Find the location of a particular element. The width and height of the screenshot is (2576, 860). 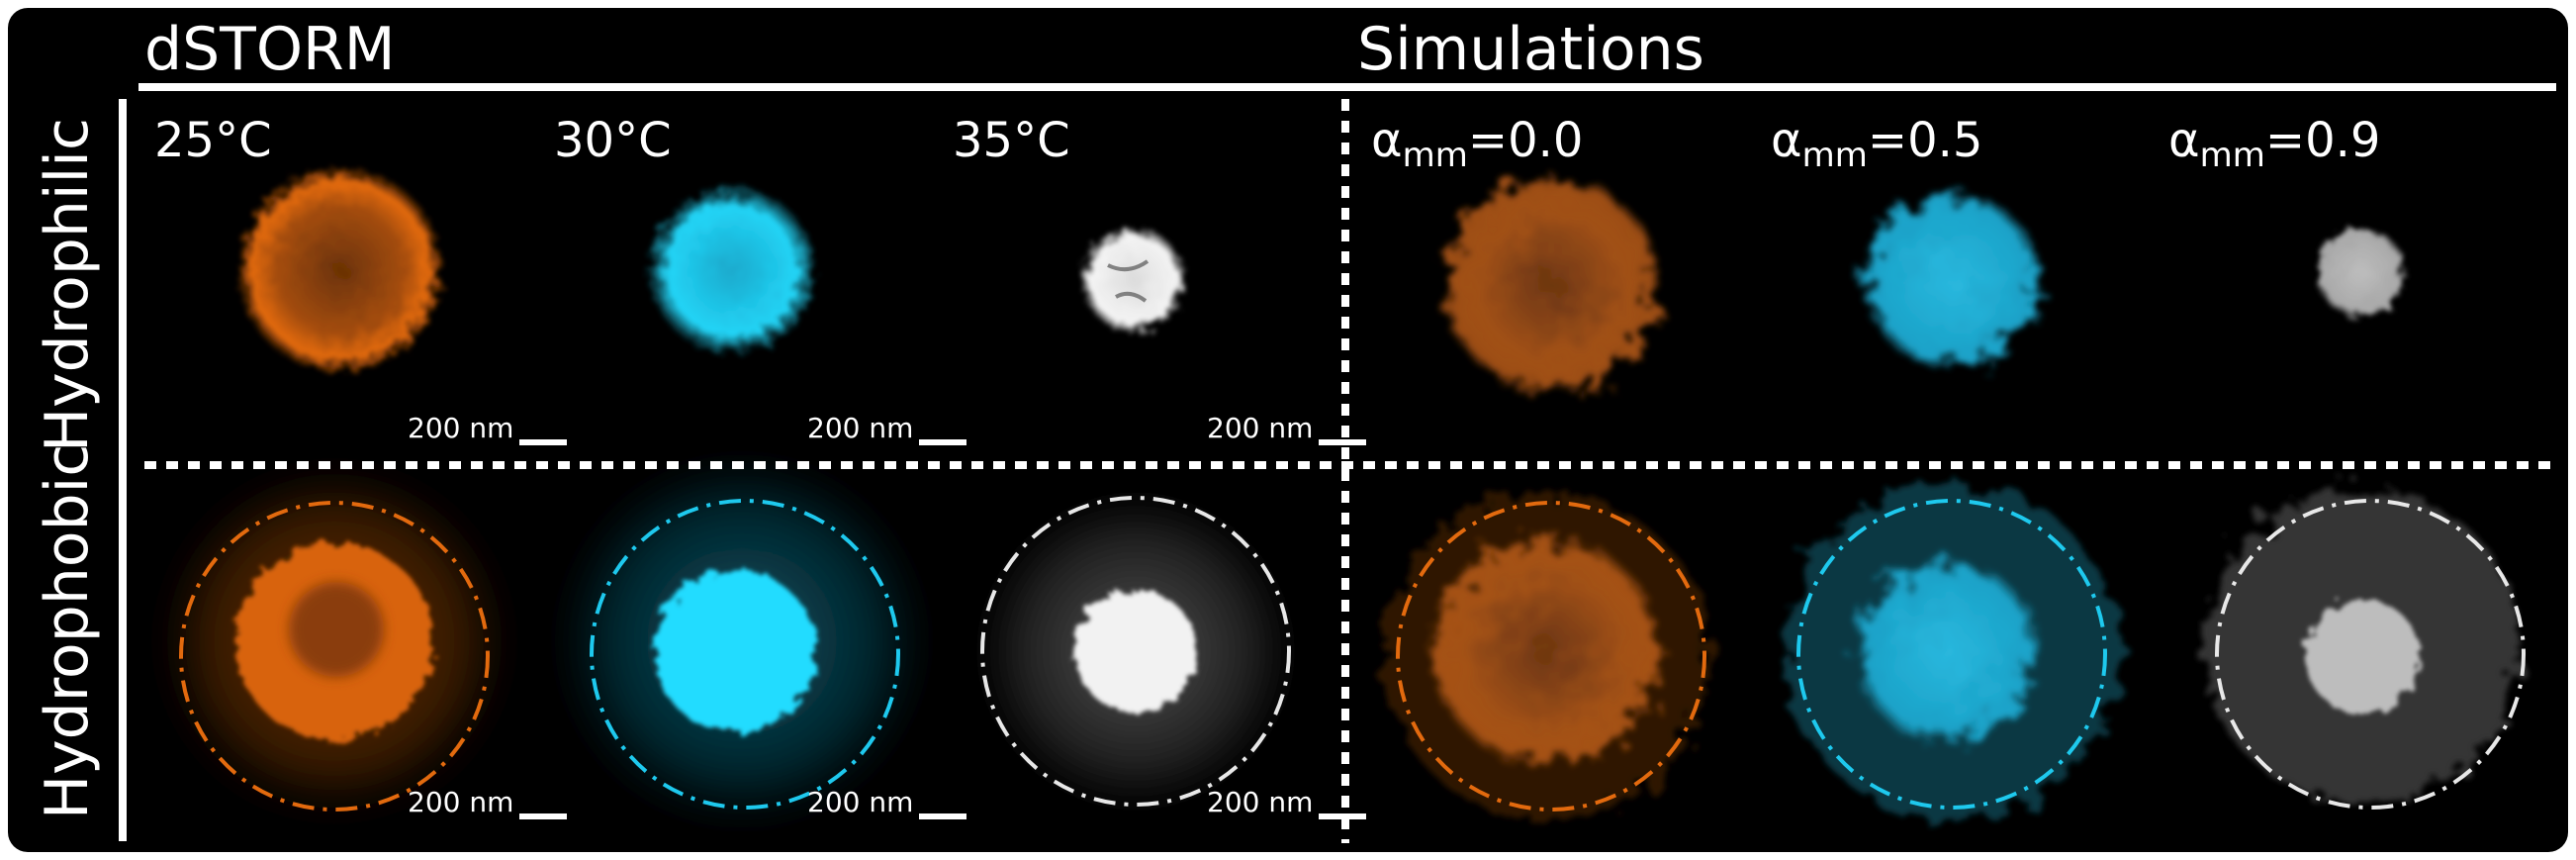

horizontal-dotted-divider is located at coordinates (1351, 465).